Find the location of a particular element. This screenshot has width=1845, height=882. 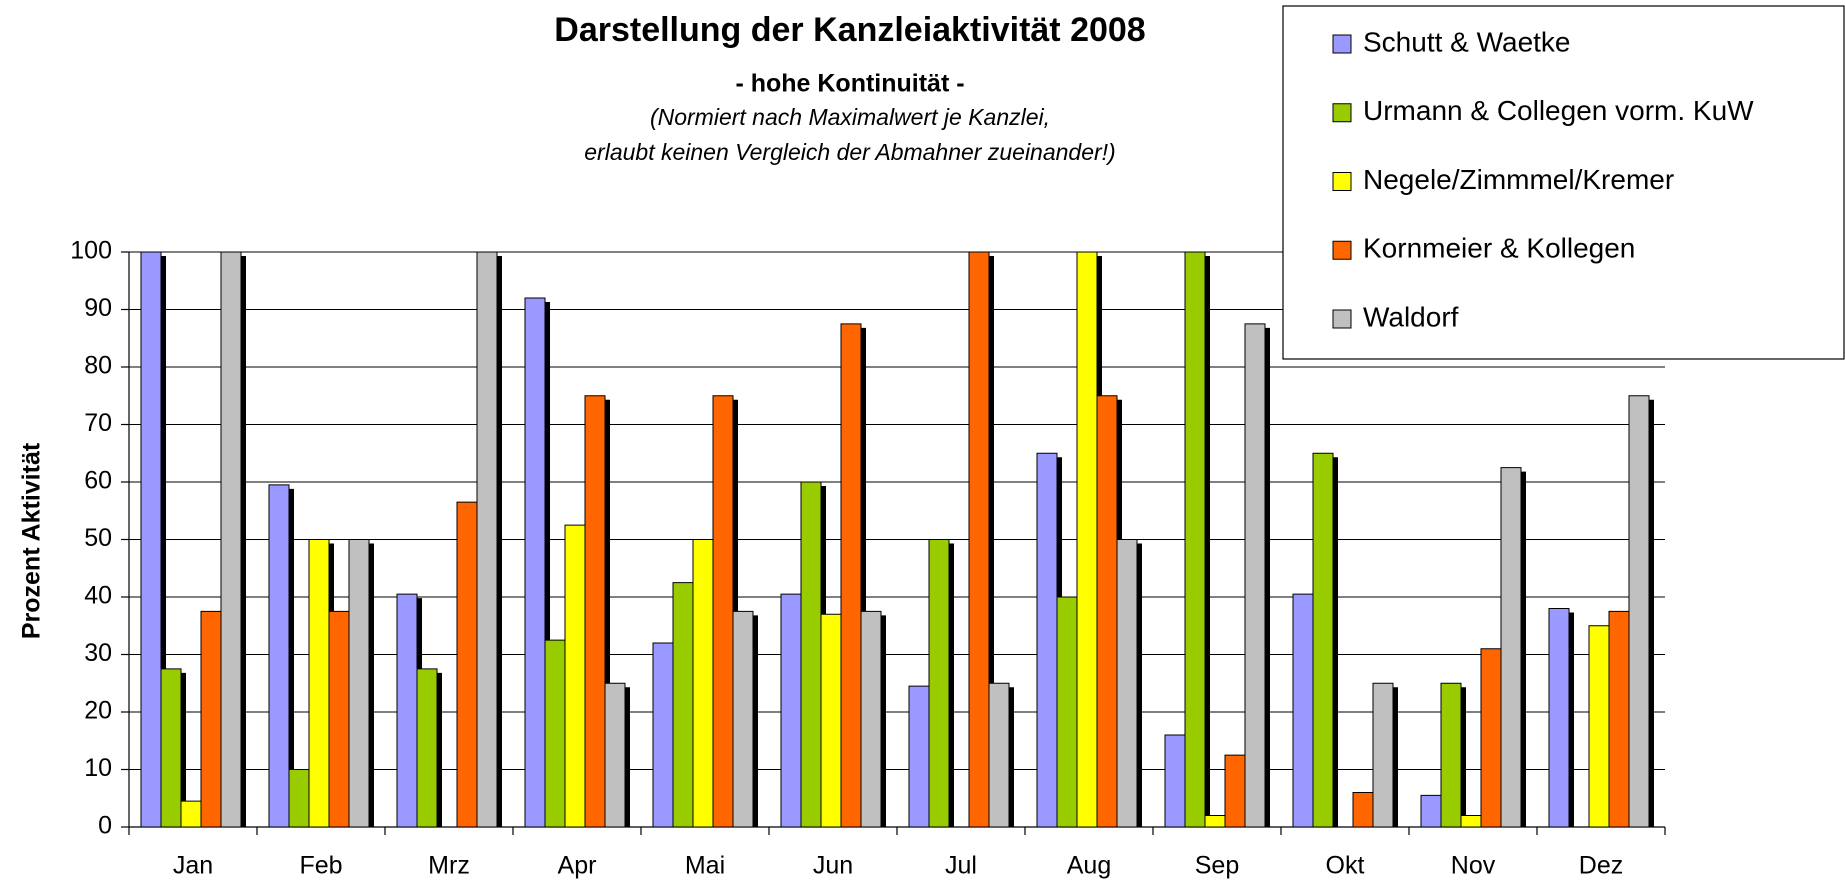

chart-subtitle: - hohe Kontinuität - is located at coordinates (849, 84).